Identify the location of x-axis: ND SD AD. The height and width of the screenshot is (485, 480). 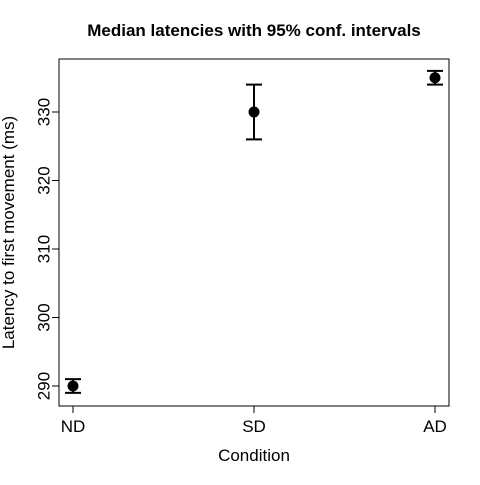
(254, 421).